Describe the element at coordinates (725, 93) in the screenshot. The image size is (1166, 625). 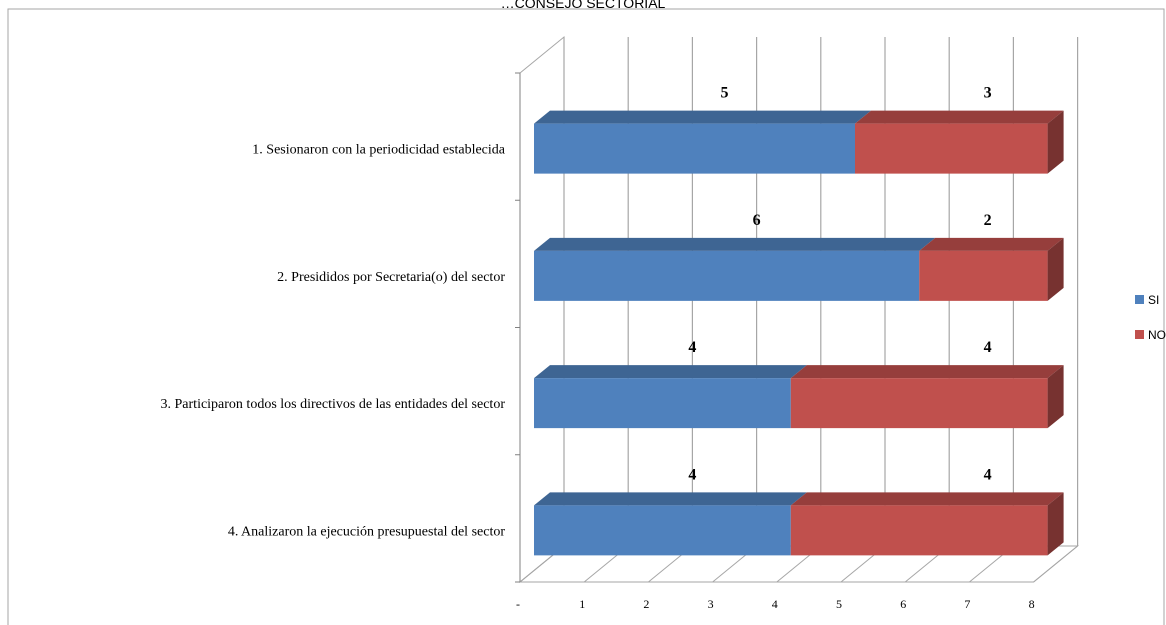
I see `data-label-si: 5` at that location.